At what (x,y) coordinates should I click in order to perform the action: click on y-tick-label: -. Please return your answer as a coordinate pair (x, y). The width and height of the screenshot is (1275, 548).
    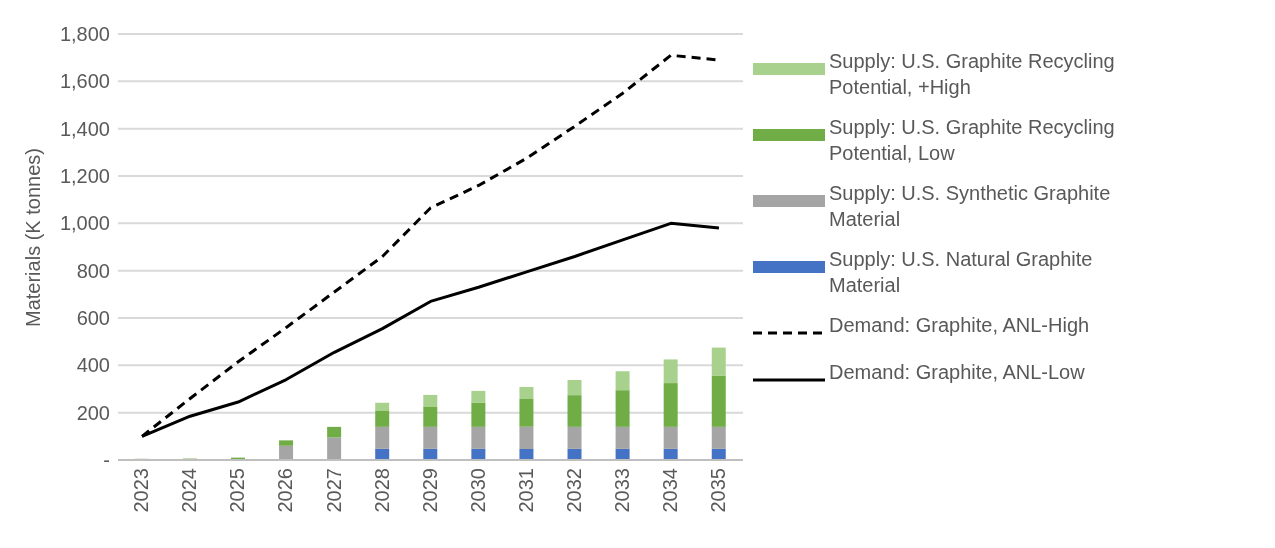
    Looking at the image, I should click on (106, 460).